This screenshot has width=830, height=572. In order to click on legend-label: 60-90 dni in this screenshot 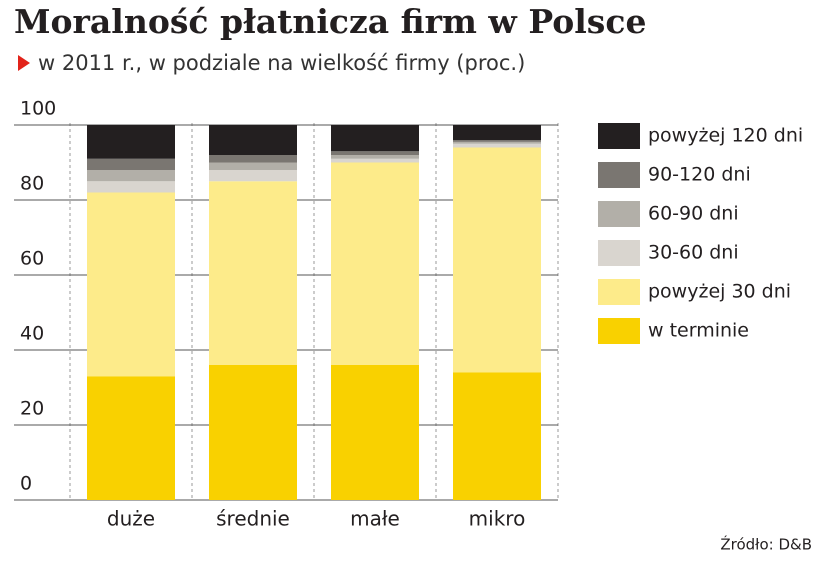, I will do `click(693, 214)`.